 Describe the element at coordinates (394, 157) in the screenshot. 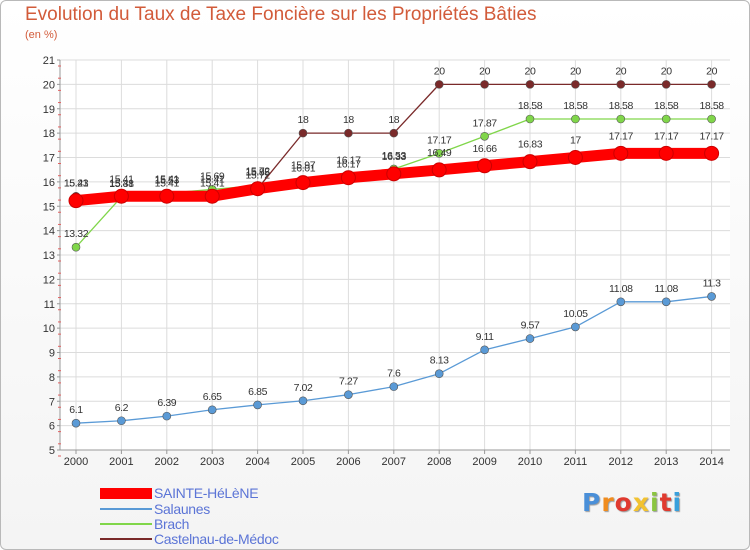

I see `data-label-0: 16.33` at that location.